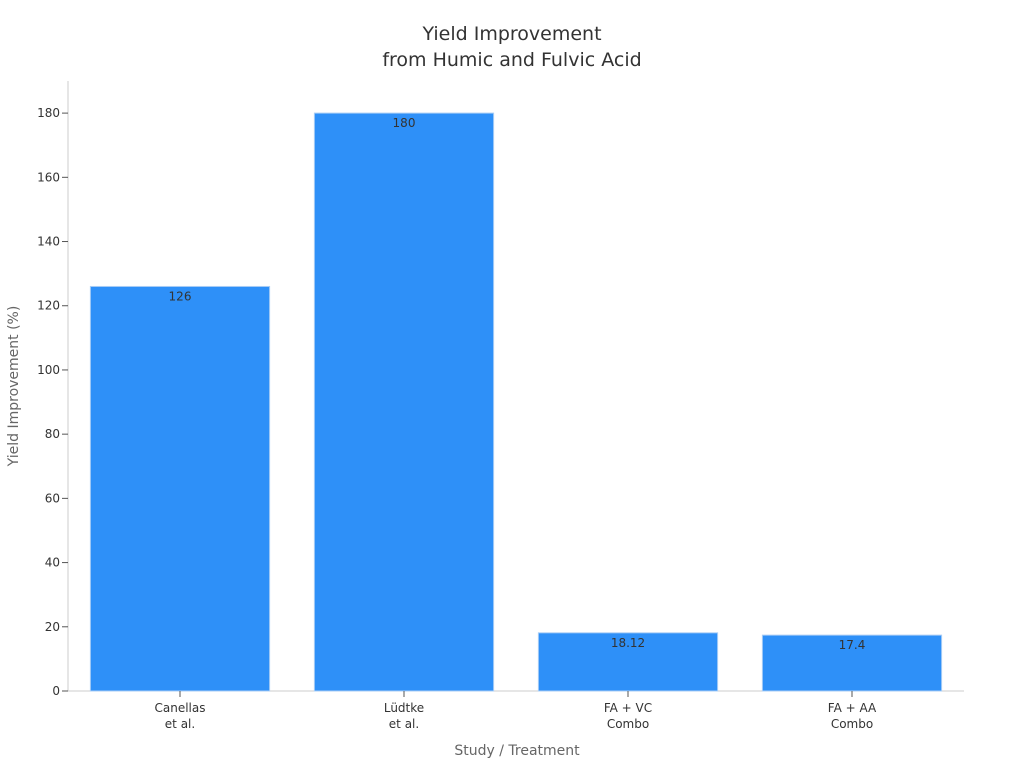 This screenshot has width=1024, height=768. I want to click on y-axis-title: Yield Improvement (%), so click(14, 387).